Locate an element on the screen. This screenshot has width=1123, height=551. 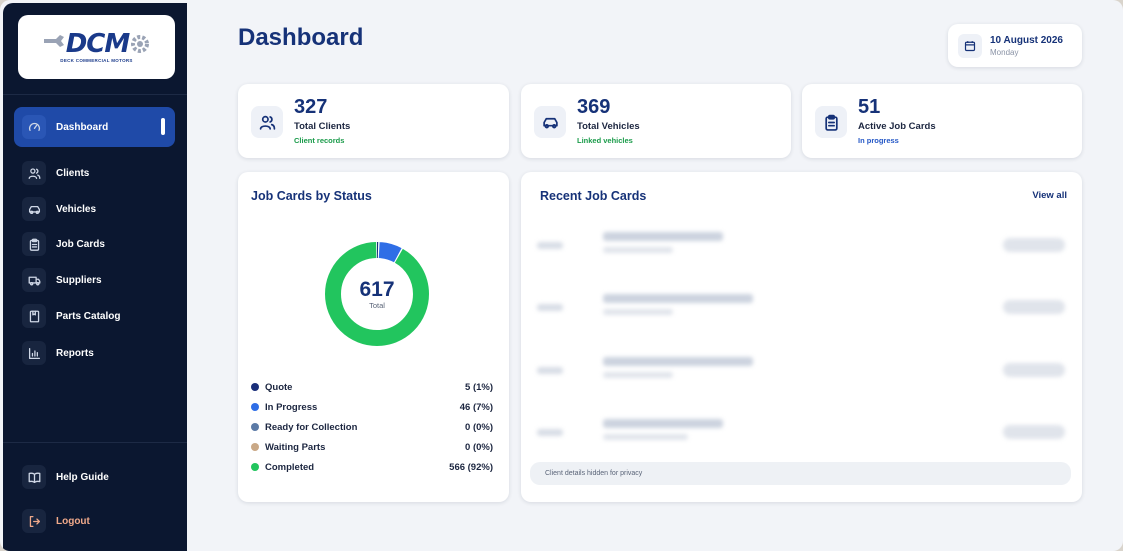
donut-chart: 617 Total is located at coordinates (377, 294).